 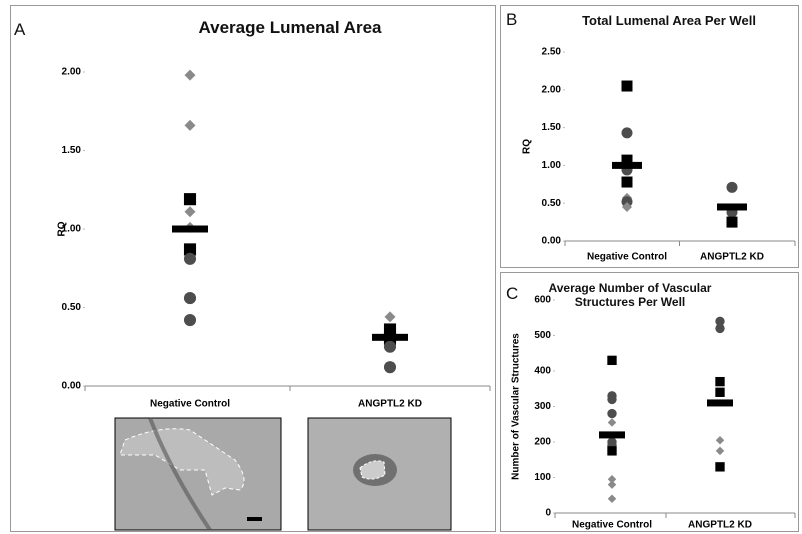 I want to click on y-tick-label: 400, so click(x=542, y=371).